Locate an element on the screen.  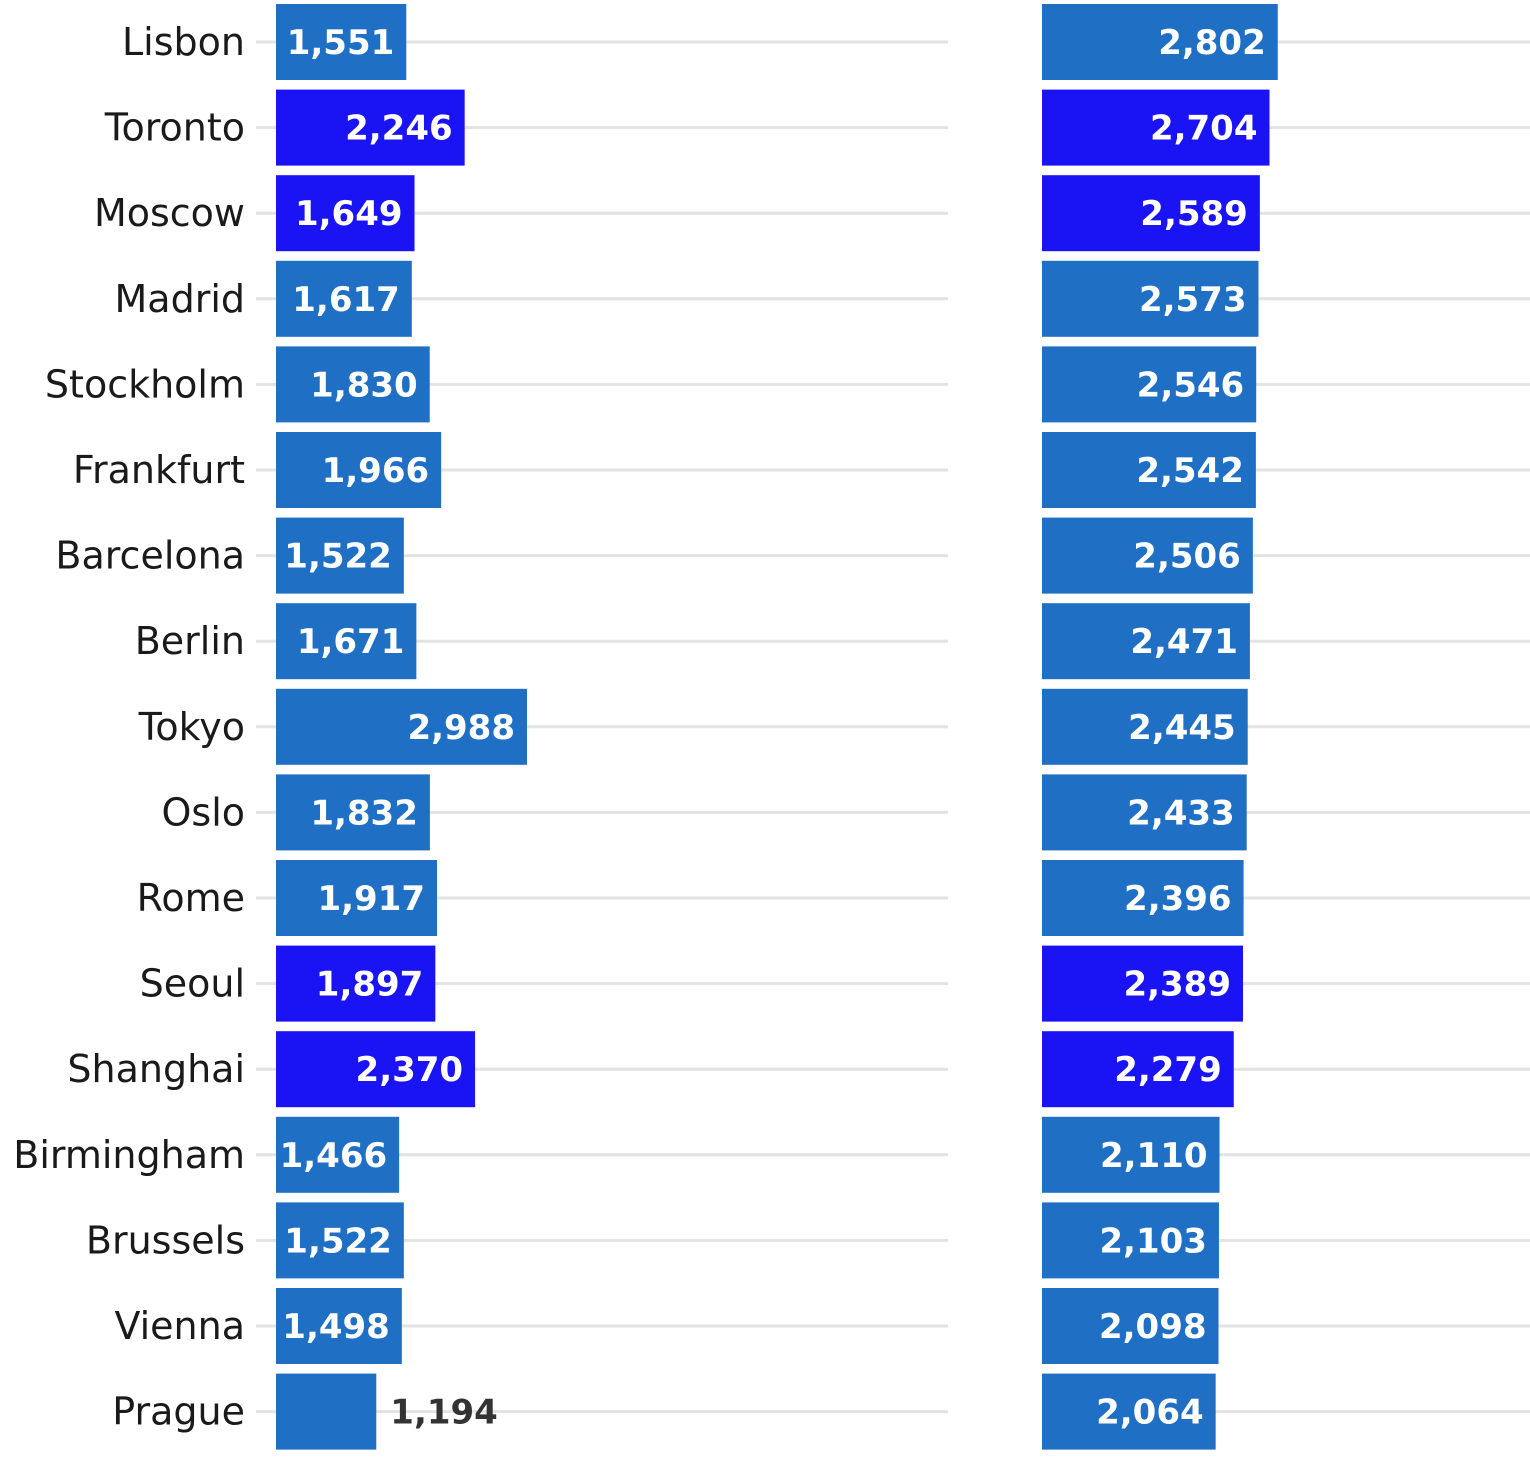
right-value-label: 2,506 is located at coordinates (1187, 557).